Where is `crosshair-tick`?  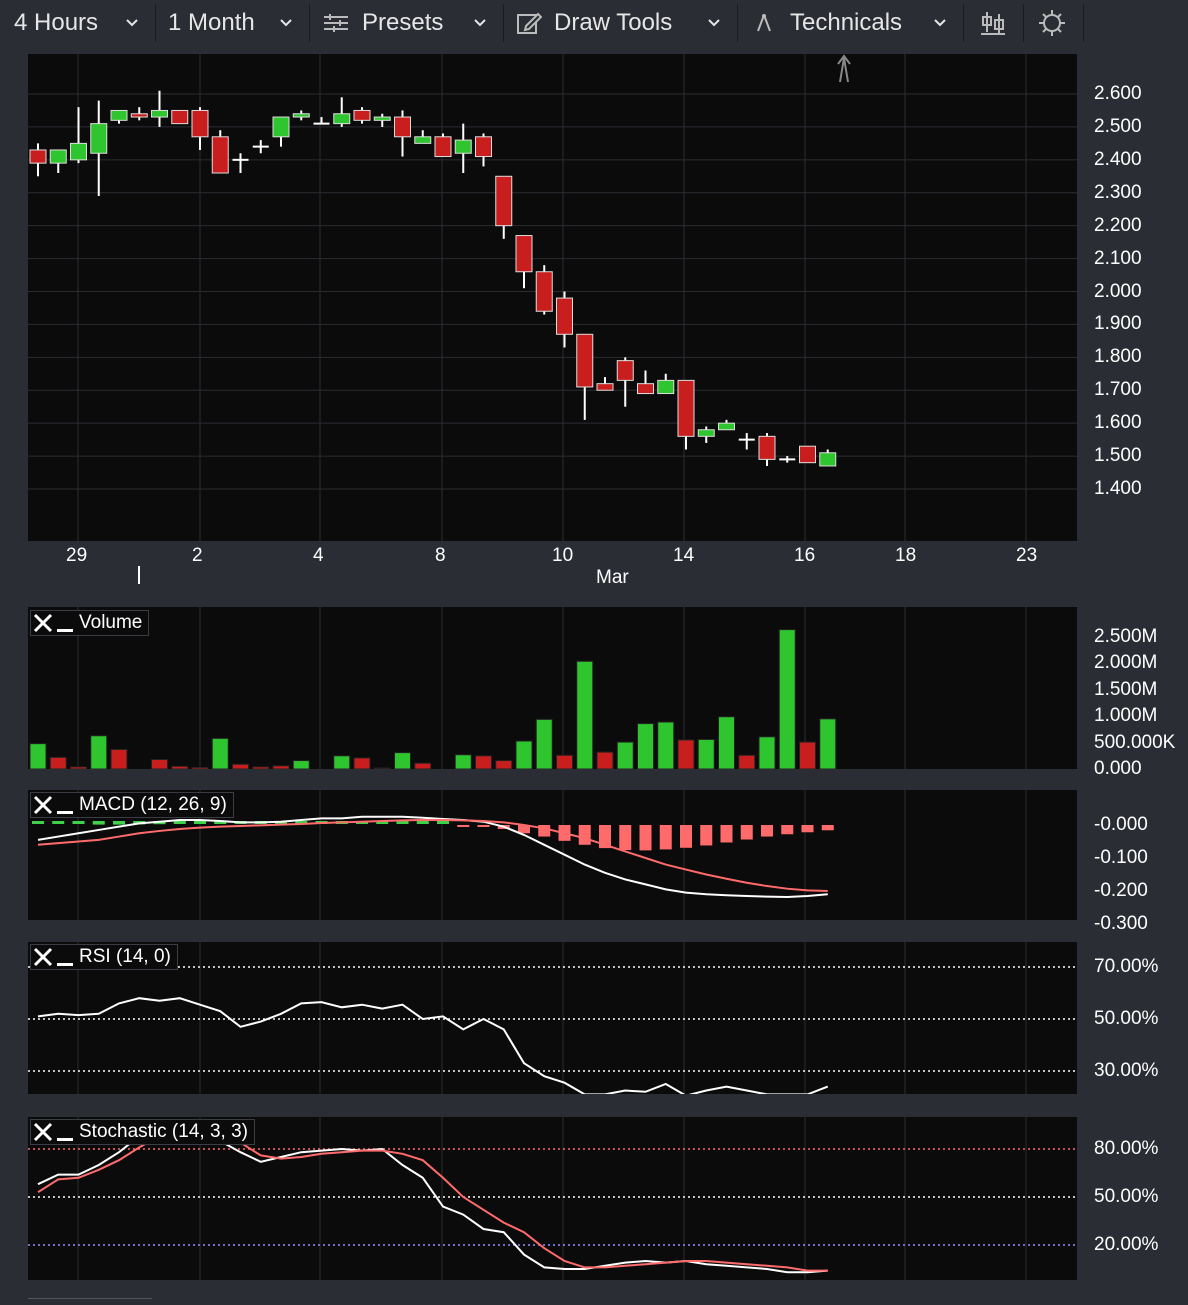
crosshair-tick is located at coordinates (139, 575).